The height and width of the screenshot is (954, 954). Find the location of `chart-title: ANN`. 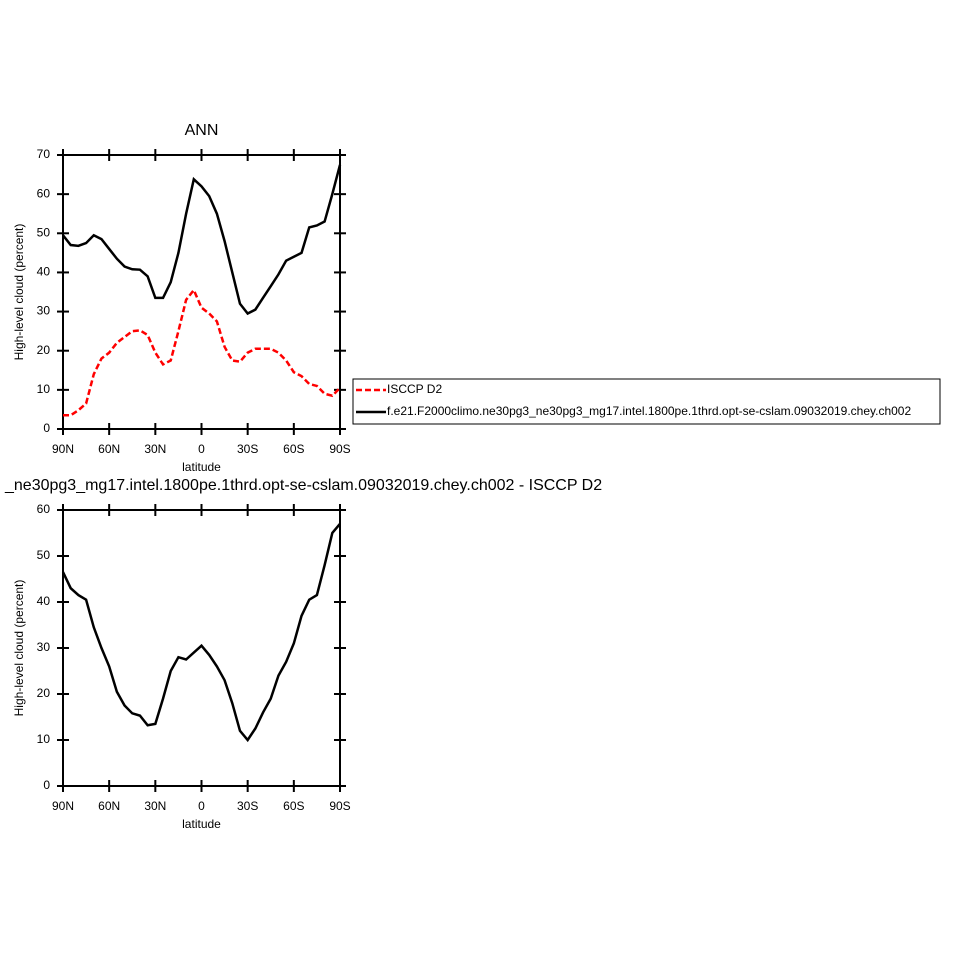

chart-title: ANN is located at coordinates (202, 130).